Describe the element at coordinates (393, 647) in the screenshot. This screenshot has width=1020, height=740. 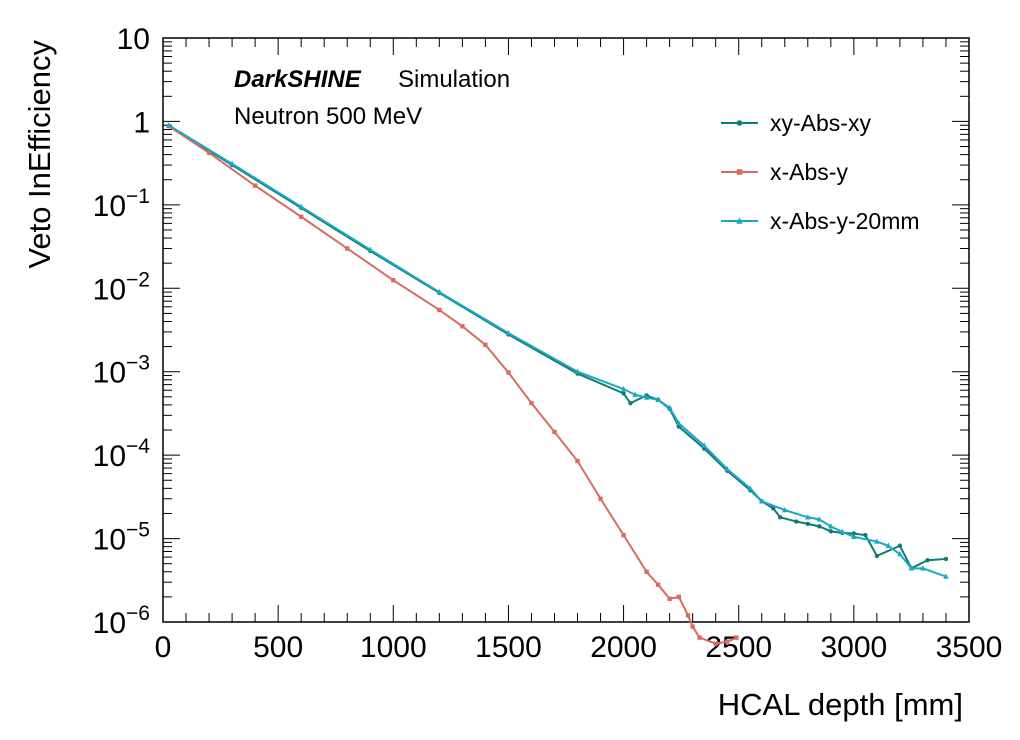
I see `x-tick-label: 1000` at that location.